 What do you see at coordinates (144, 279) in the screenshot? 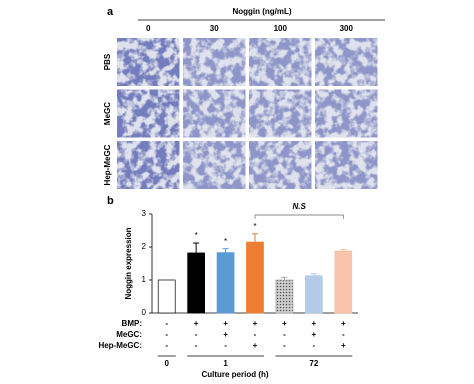
I see `y-tick-label: 1` at bounding box center [144, 279].